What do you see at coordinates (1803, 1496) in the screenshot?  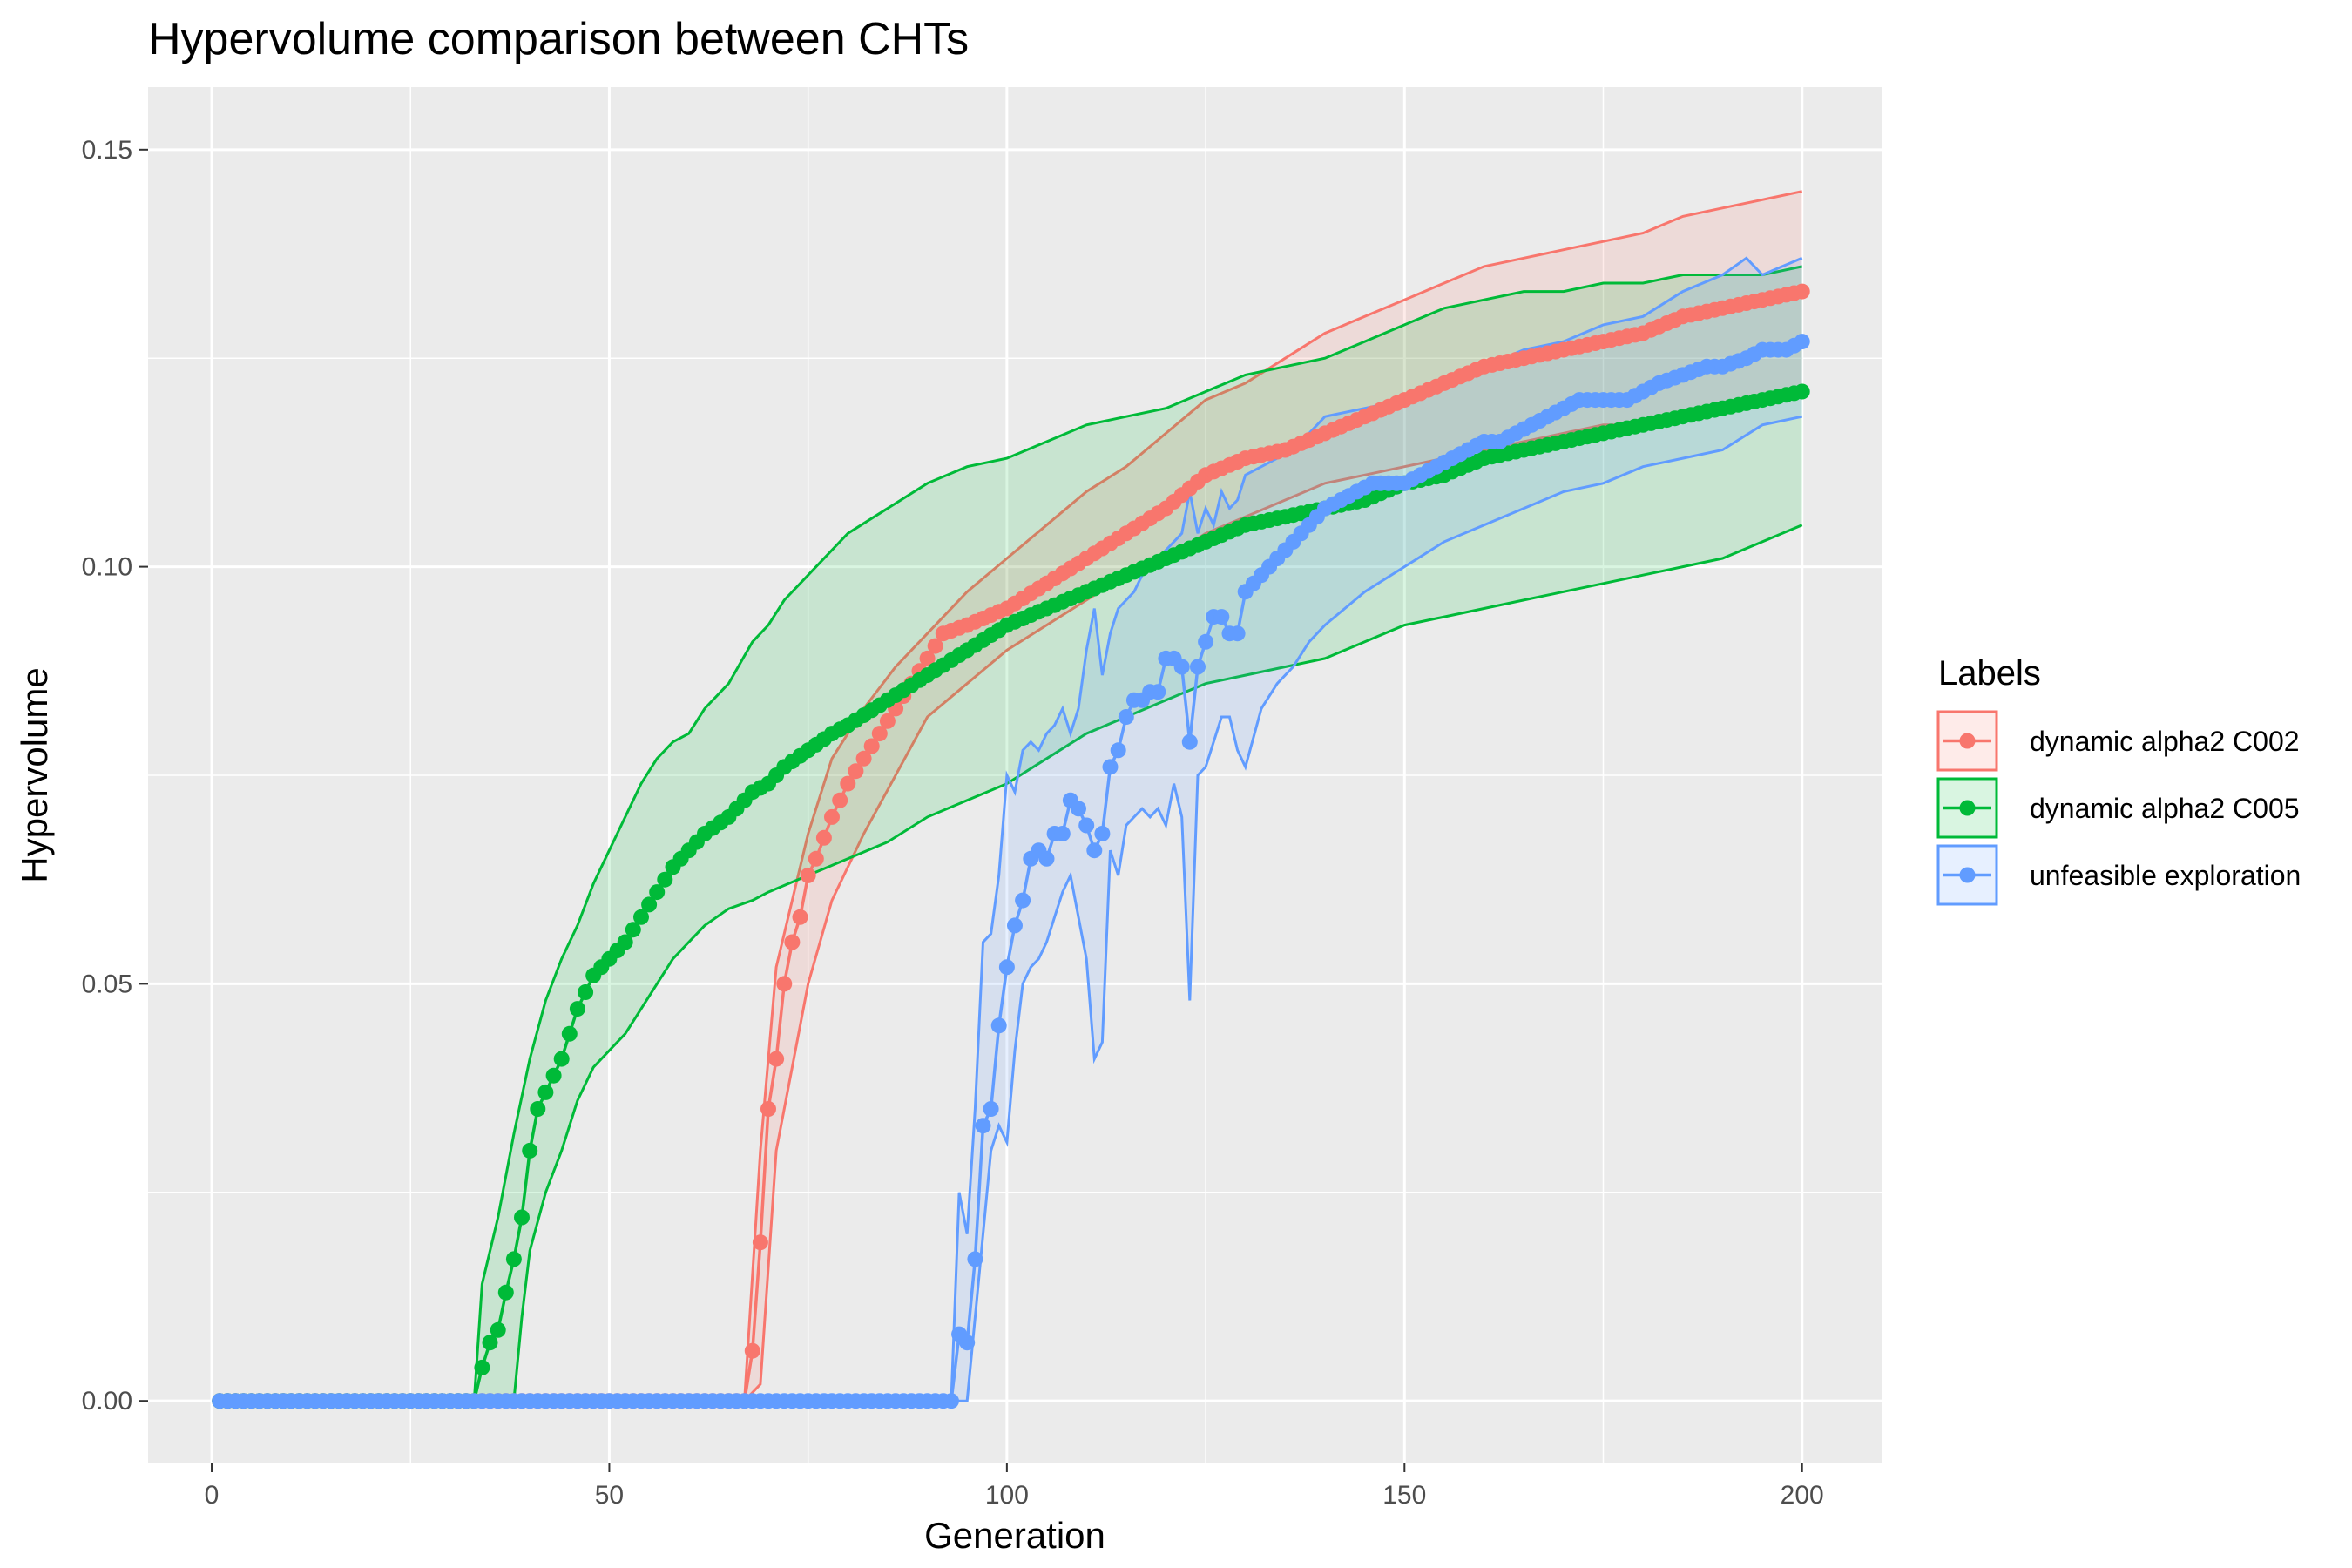 I see `x-tick-label: 200` at bounding box center [1803, 1496].